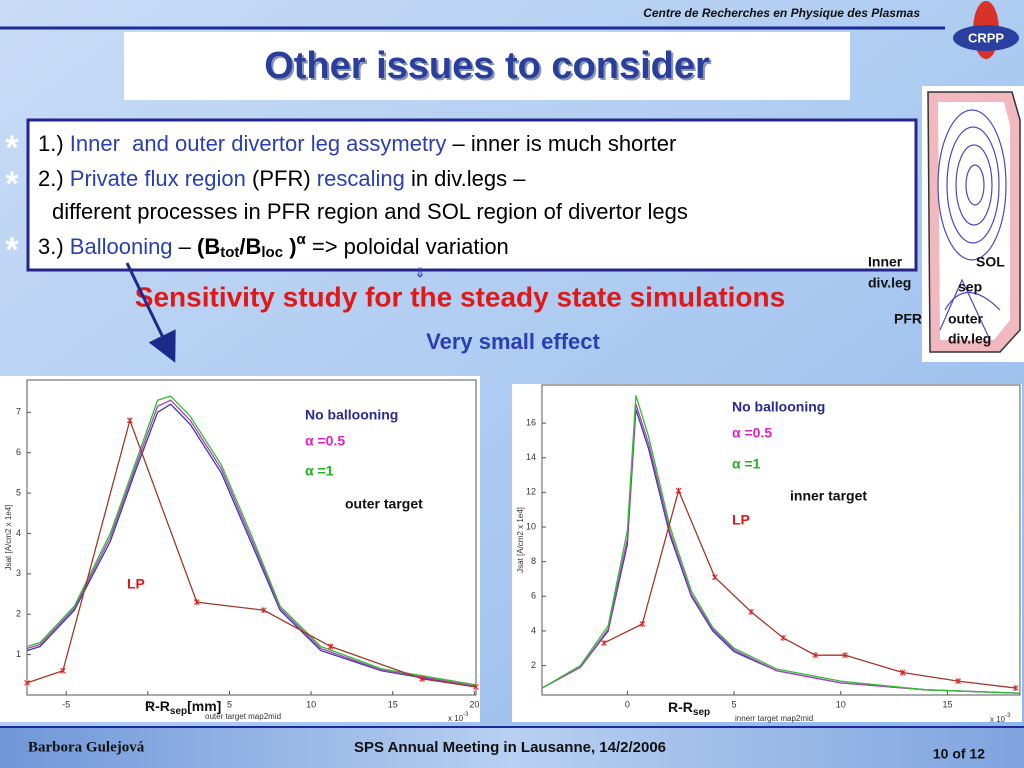  Describe the element at coordinates (54, 178) in the screenshot. I see `issue-segment: 2.)` at that location.